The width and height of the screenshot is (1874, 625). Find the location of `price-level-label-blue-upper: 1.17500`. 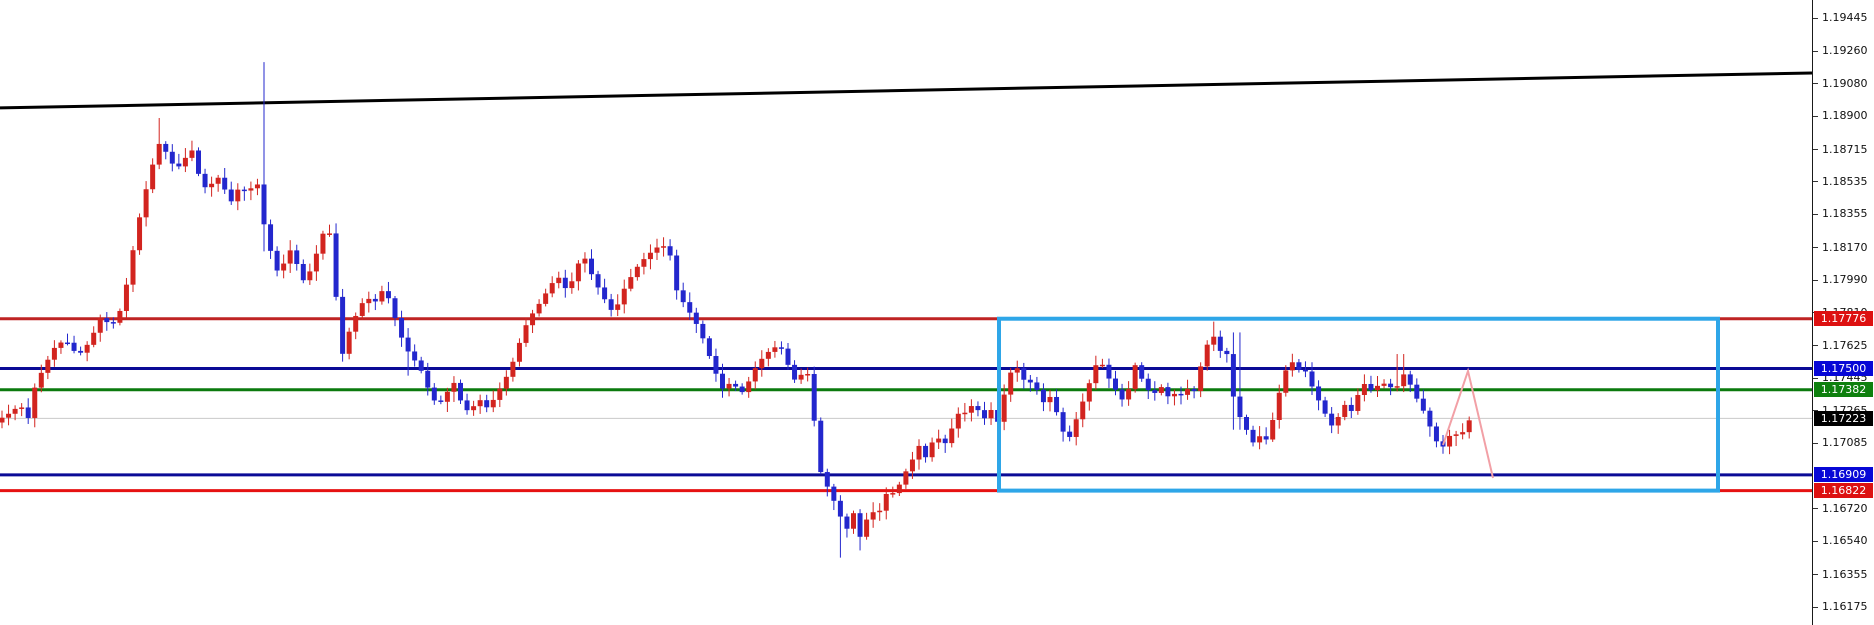

price-level-label-blue-upper: 1.17500 is located at coordinates (1843, 368).